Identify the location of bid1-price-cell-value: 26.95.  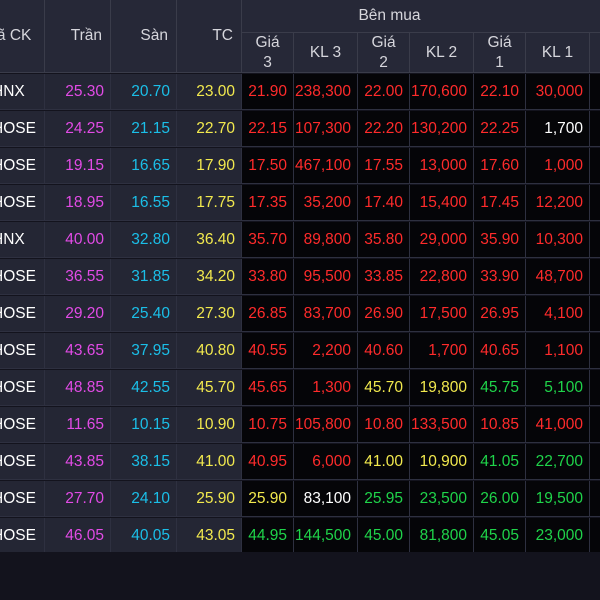
(499, 313).